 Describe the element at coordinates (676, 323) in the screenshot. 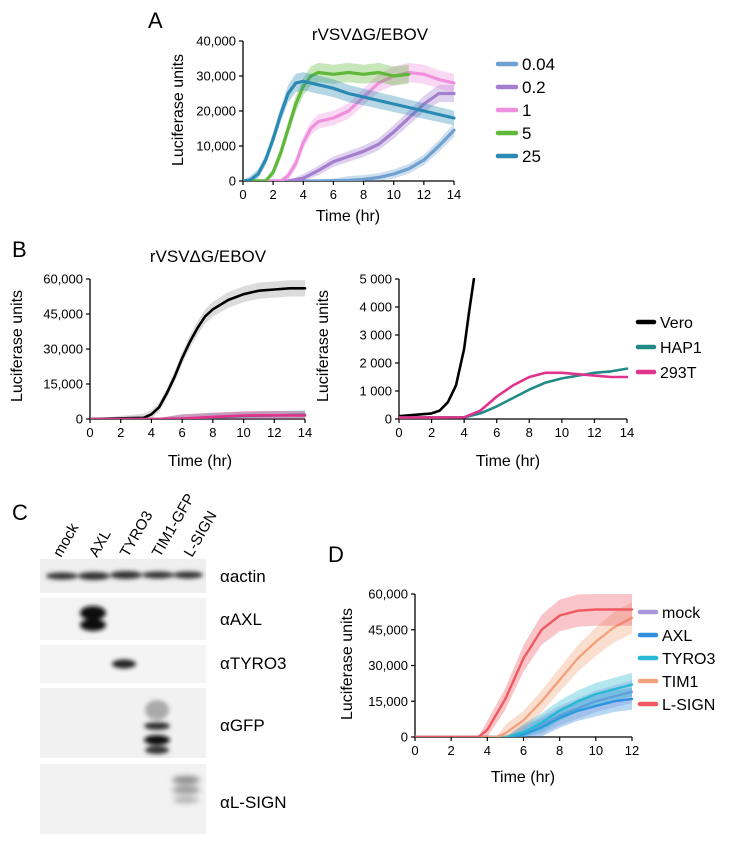

I see `legend-label-vero: Vero` at that location.